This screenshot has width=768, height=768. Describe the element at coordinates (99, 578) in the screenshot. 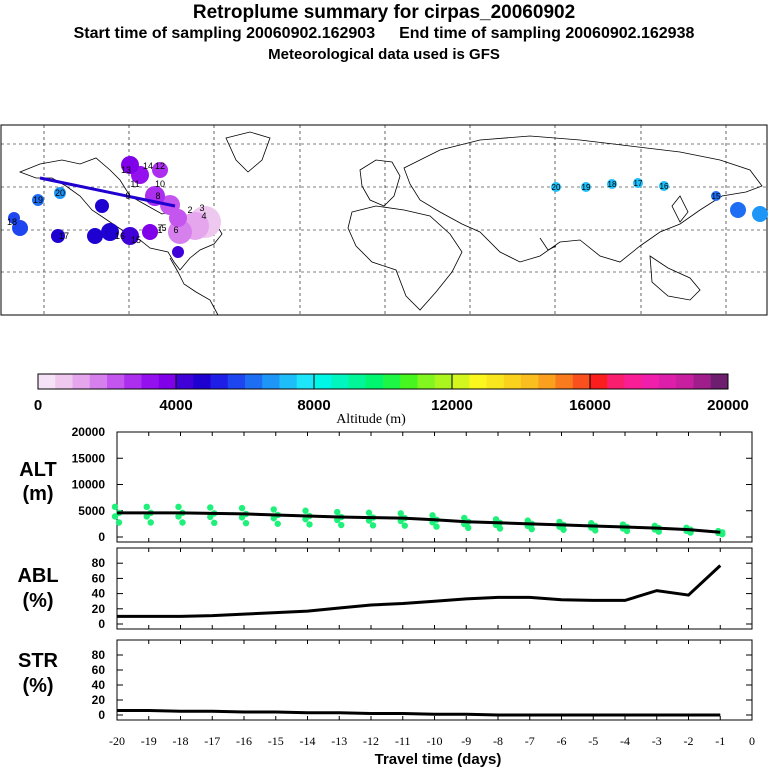

I see `y-tick-label: 60` at that location.